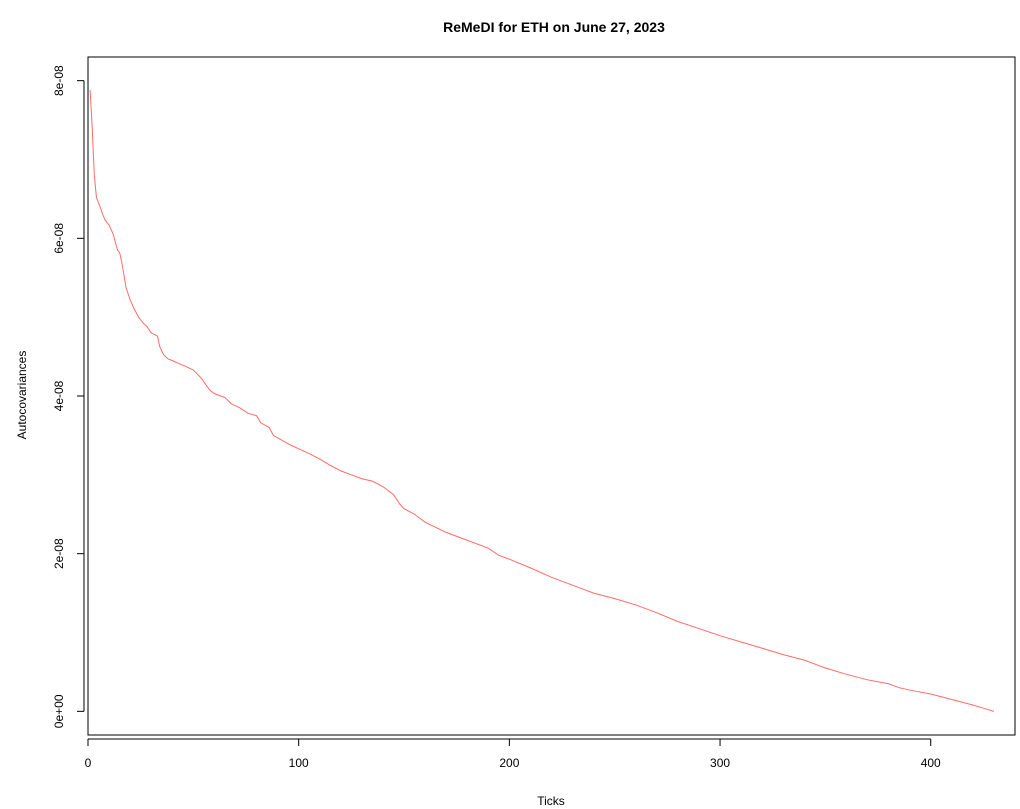 The width and height of the screenshot is (1020, 809). What do you see at coordinates (59, 80) in the screenshot?
I see `y-tick-label: 8e-08` at bounding box center [59, 80].